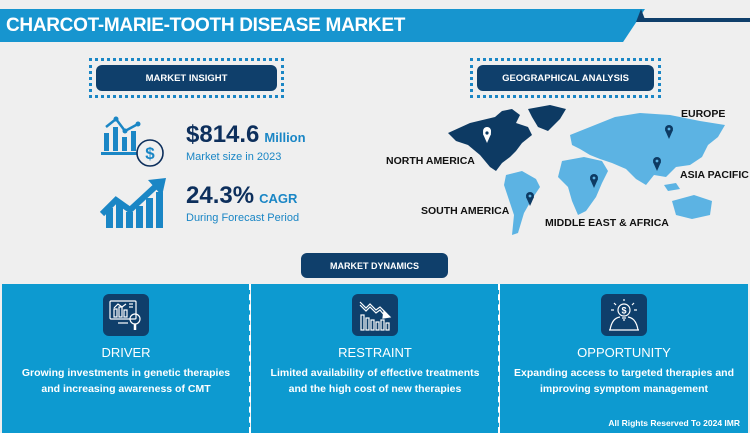  Describe the element at coordinates (374, 265) in the screenshot. I see `market-dynamics-heading: MARKET DYNAMICS` at that location.